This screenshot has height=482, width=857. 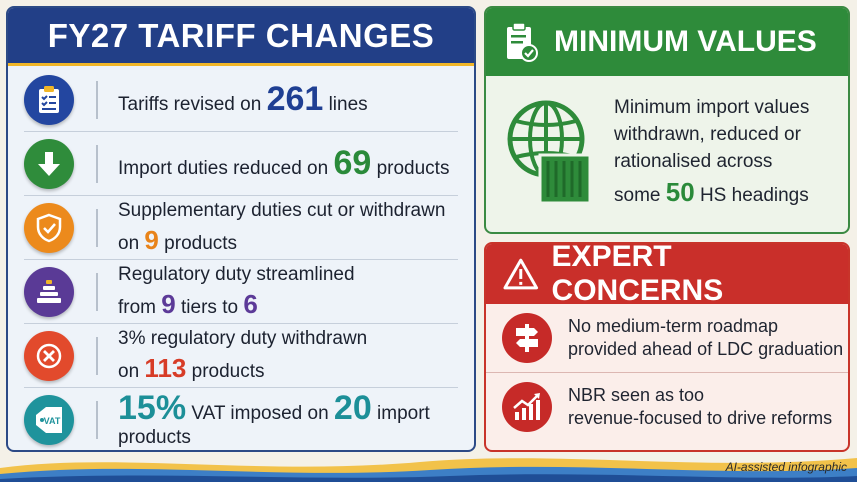 What do you see at coordinates (209, 307) in the screenshot?
I see `row-text-mid: tiers to` at bounding box center [209, 307].